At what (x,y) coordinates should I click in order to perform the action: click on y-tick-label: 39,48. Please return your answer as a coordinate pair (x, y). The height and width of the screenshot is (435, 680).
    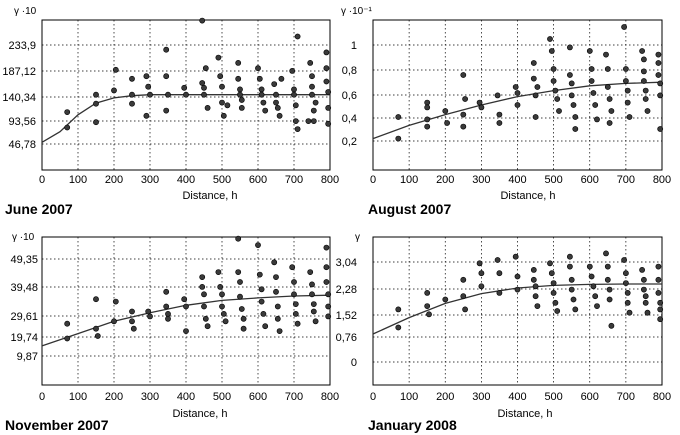
    Looking at the image, I should click on (24, 288).